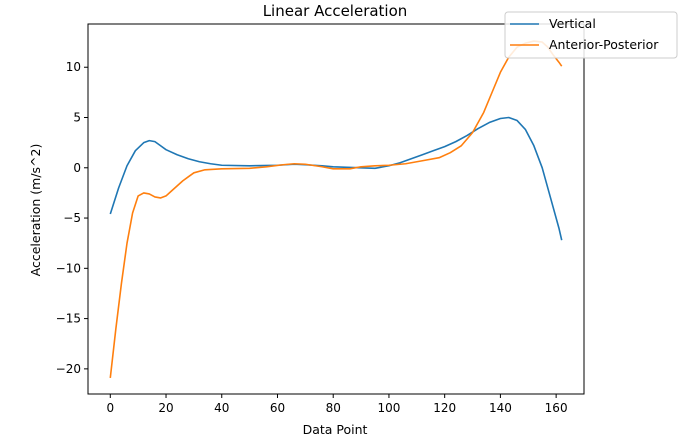  I want to click on y-tick-label: 0, so click(77, 168).